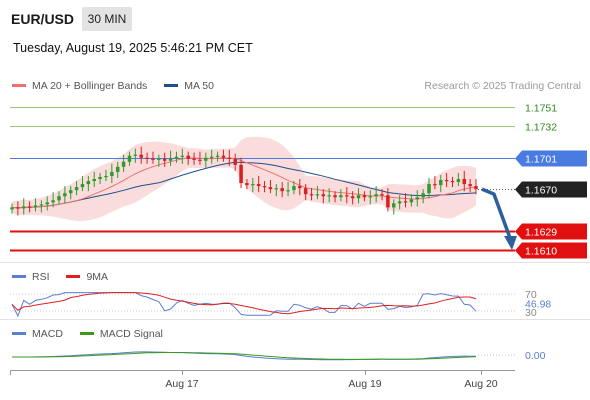 This screenshot has width=590, height=400. What do you see at coordinates (171, 85) in the screenshot?
I see `ma50-swatch` at bounding box center [171, 85].